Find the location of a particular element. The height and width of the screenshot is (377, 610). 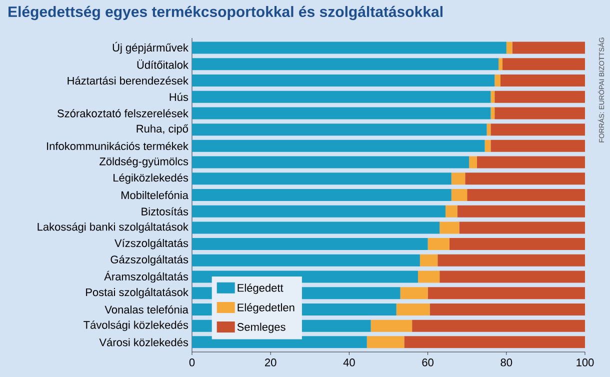

x-tick-label: 80 is located at coordinates (506, 362).